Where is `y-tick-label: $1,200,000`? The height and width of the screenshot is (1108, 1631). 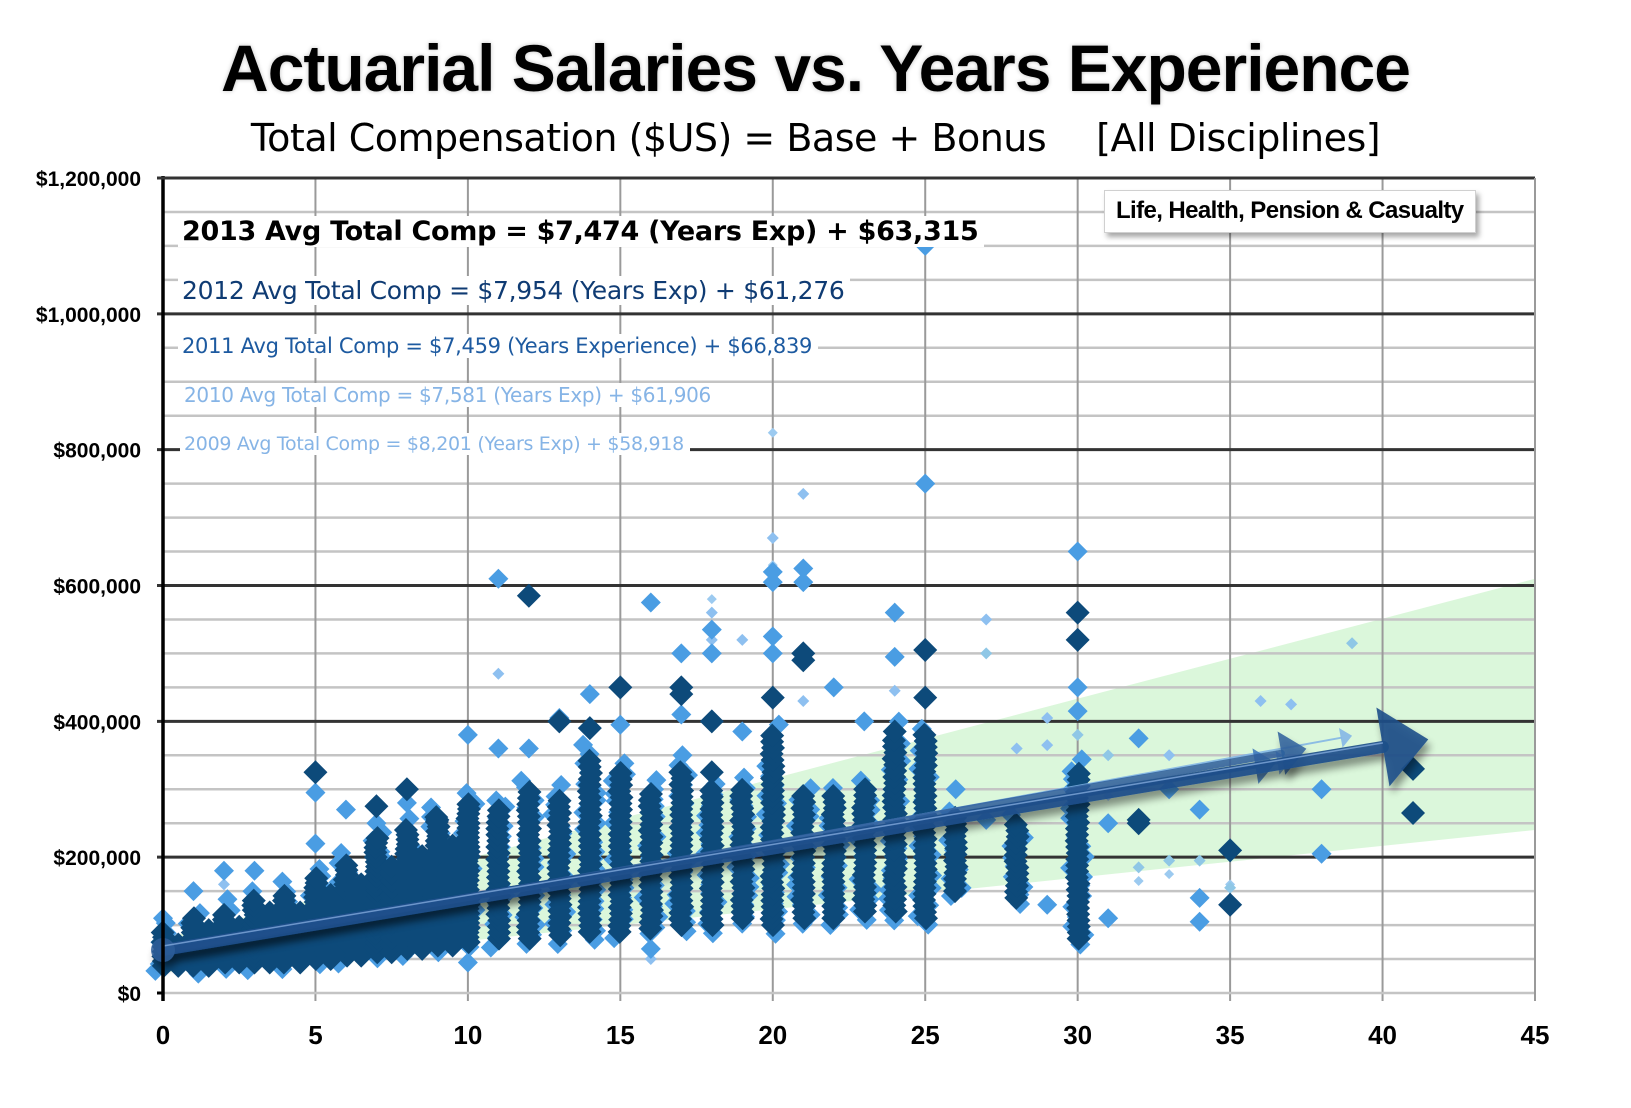 y-tick-label: $1,200,000 is located at coordinates (88, 179).